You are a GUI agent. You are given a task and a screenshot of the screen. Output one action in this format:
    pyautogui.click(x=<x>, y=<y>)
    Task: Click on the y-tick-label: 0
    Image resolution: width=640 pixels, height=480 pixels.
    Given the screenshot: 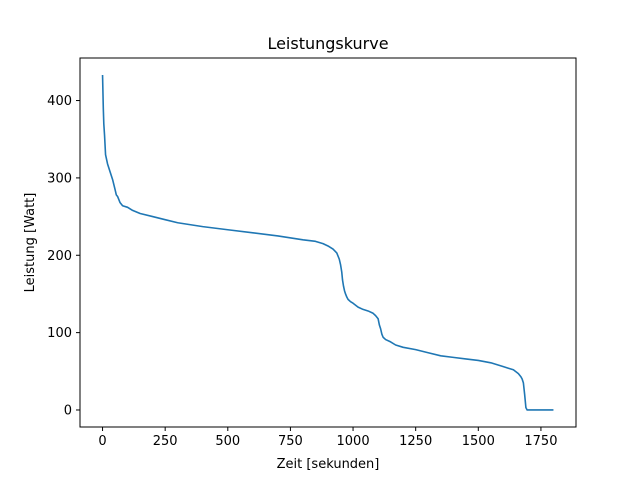 What is the action you would take?
    pyautogui.click(x=68, y=410)
    